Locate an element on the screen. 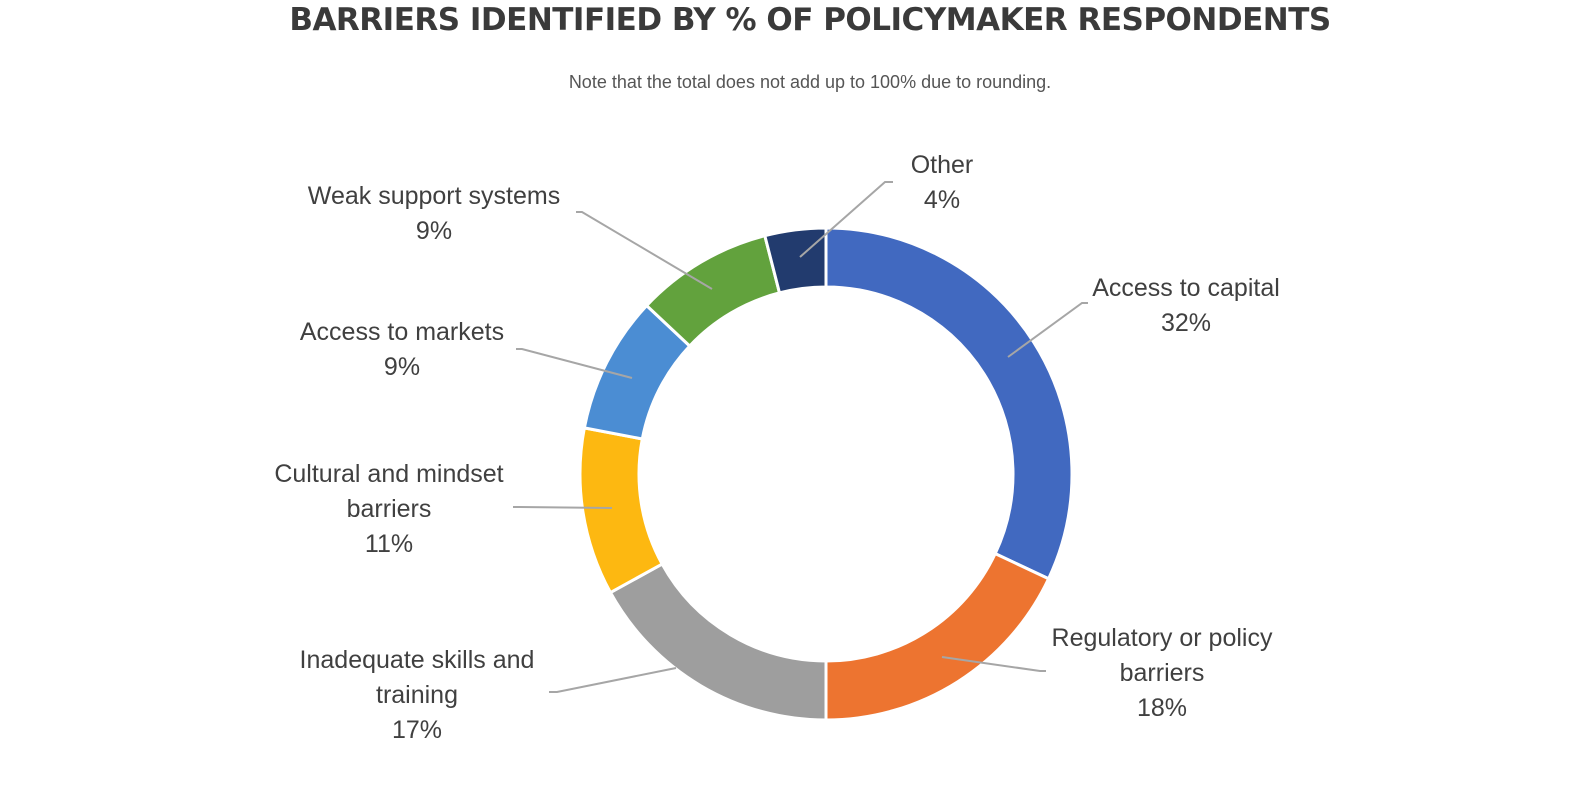 Image resolution: width=1585 pixels, height=801 pixels. leader-line-inadequate-skills-and-training is located at coordinates (613, 680).